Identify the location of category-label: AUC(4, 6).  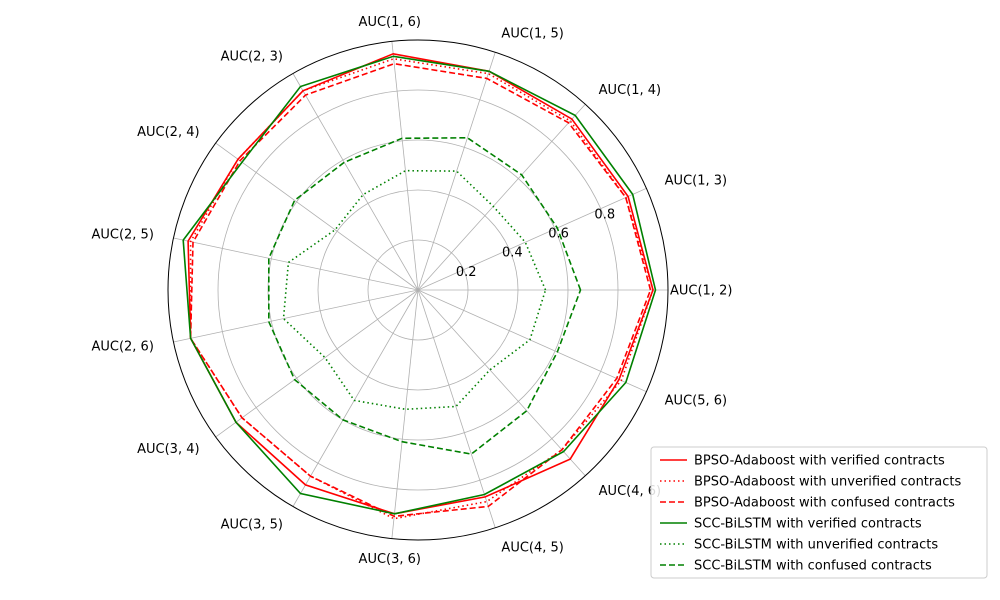
(630, 491).